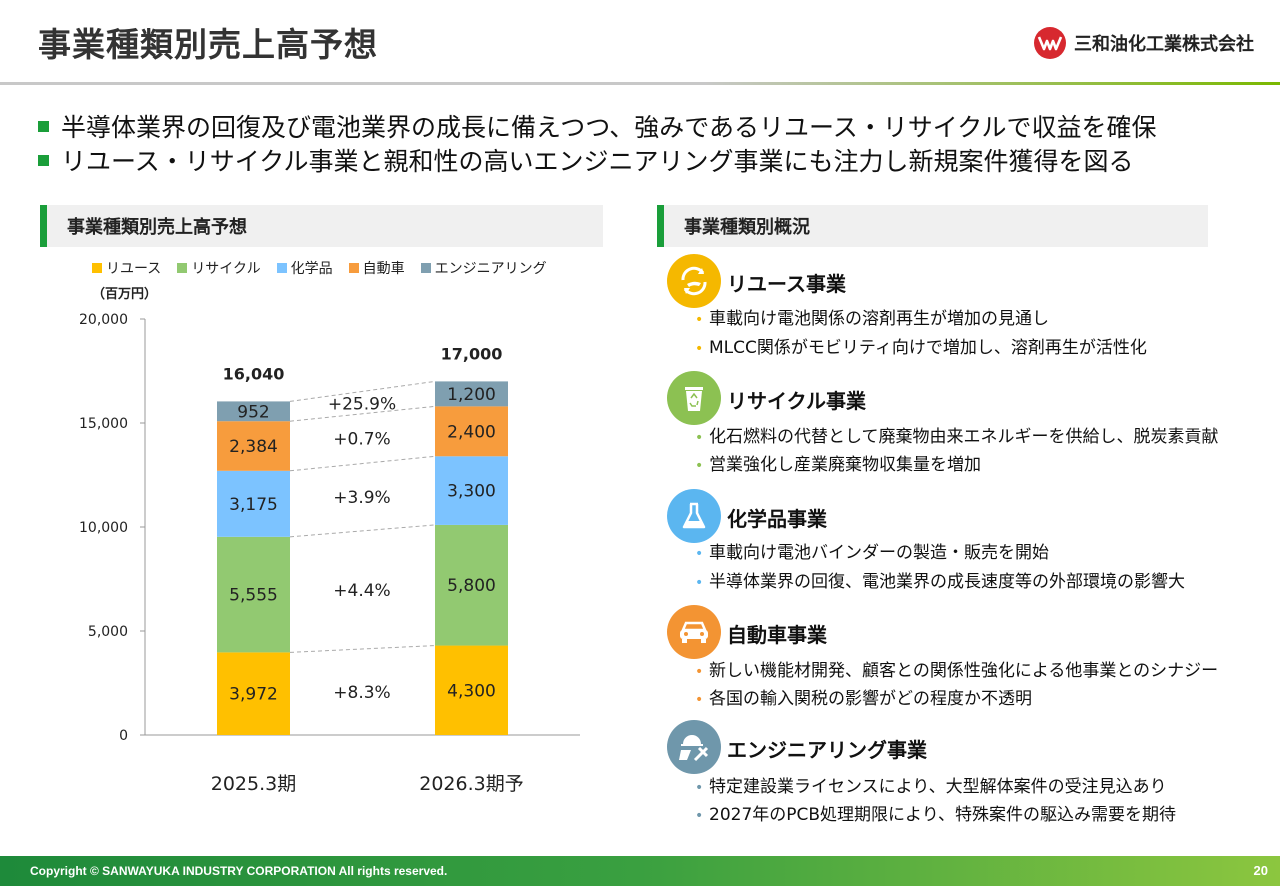 The image size is (1280, 886). What do you see at coordinates (471, 784) in the screenshot?
I see `x-tick-label: 2026.3期予` at bounding box center [471, 784].